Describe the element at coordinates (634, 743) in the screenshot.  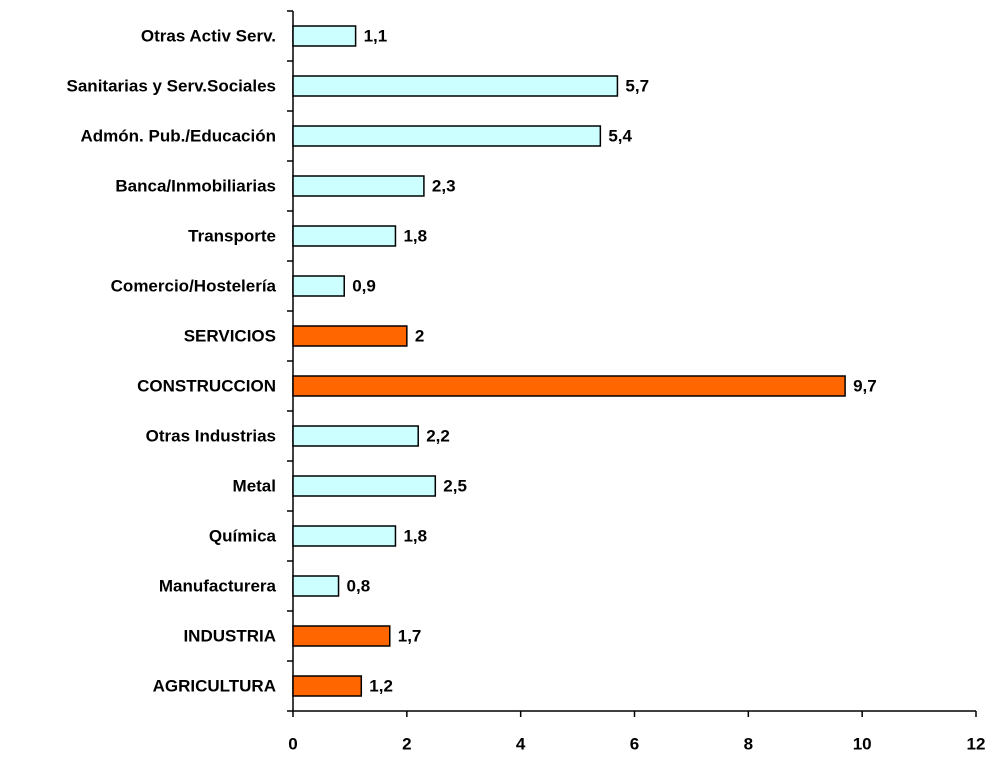
I see `x-tick-label: 6` at that location.